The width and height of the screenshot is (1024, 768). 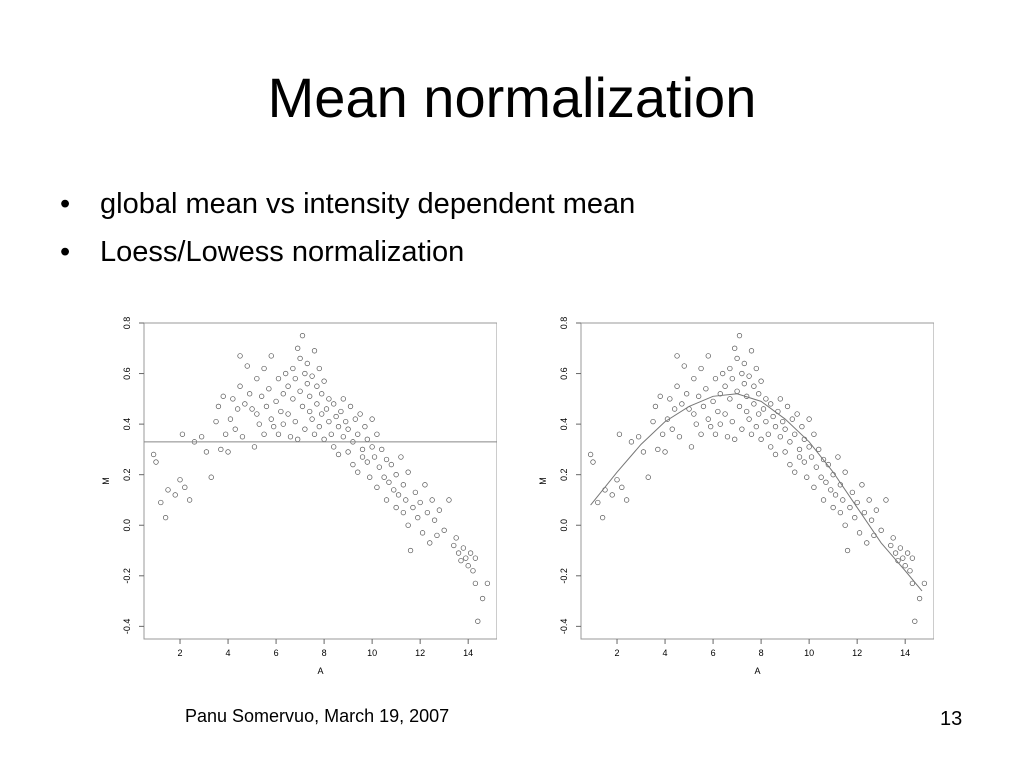 I want to click on footer-author: Panu Somervuo, March 19, 2007, so click(x=317, y=716).